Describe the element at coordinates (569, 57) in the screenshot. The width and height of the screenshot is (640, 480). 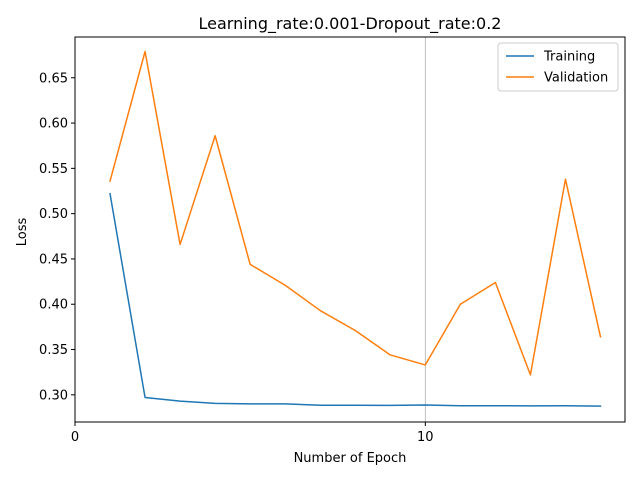
I see `legend-label-training: Training` at that location.